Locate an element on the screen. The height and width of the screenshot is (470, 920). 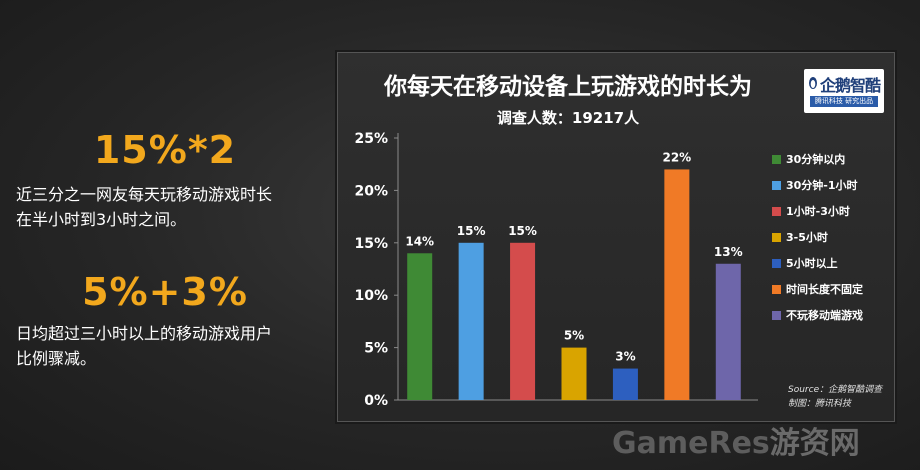
y-tick-label: 0% is located at coordinates (376, 401).